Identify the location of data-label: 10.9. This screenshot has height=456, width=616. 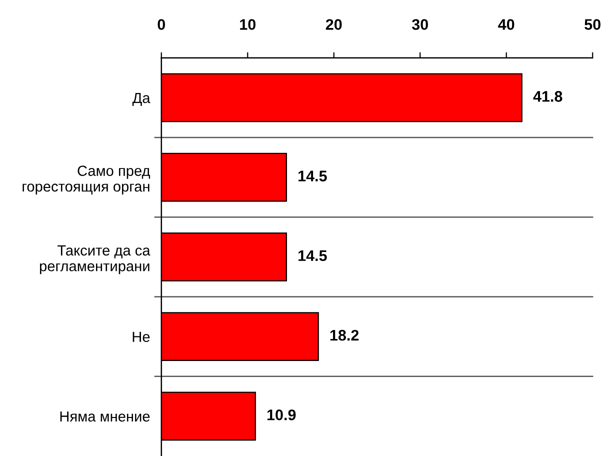
(281, 414).